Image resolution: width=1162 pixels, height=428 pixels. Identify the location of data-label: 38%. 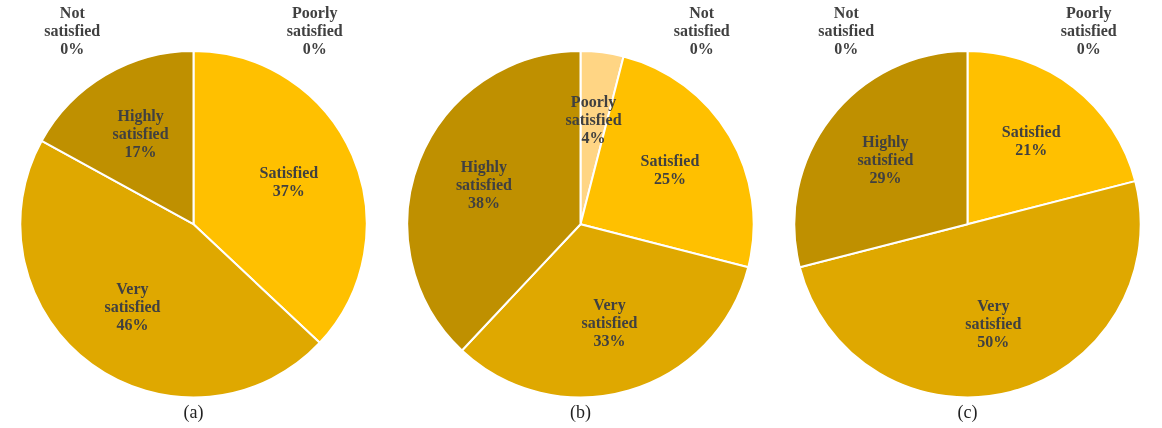
(483, 203).